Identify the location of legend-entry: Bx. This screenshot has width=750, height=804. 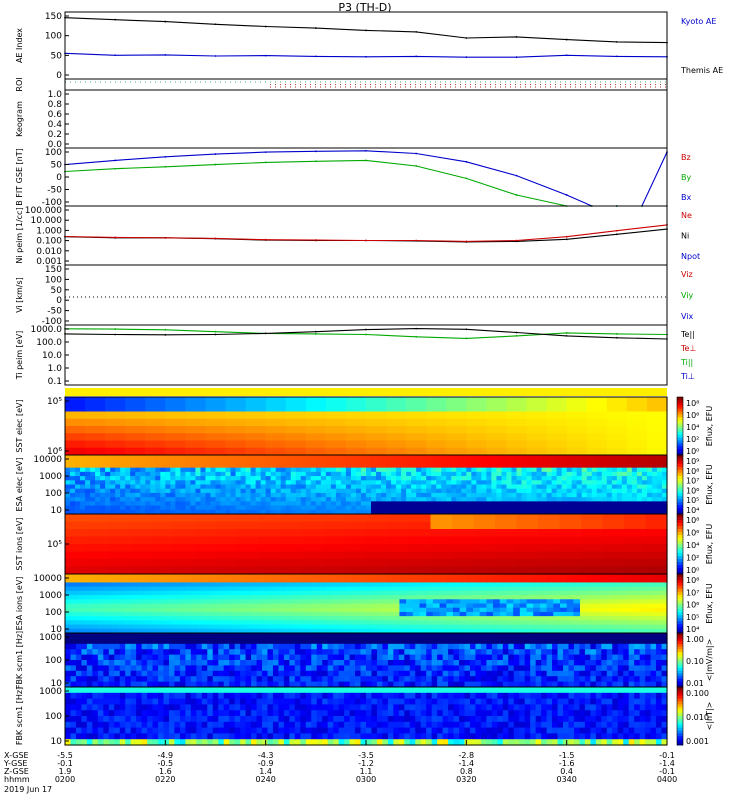
(686, 197).